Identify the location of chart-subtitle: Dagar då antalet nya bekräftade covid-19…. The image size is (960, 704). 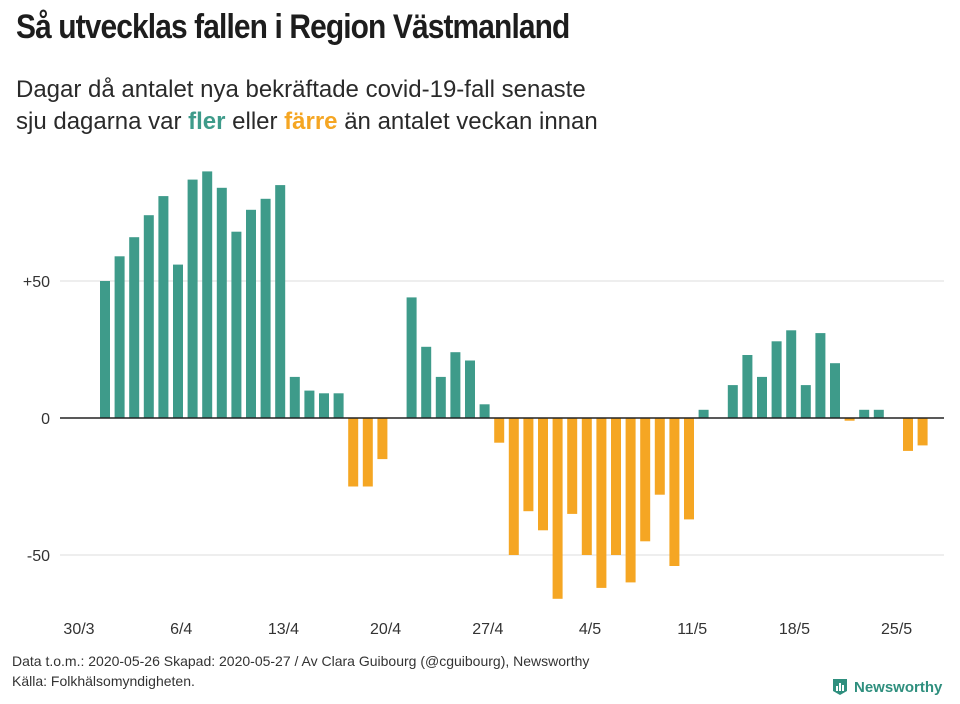
(466, 106).